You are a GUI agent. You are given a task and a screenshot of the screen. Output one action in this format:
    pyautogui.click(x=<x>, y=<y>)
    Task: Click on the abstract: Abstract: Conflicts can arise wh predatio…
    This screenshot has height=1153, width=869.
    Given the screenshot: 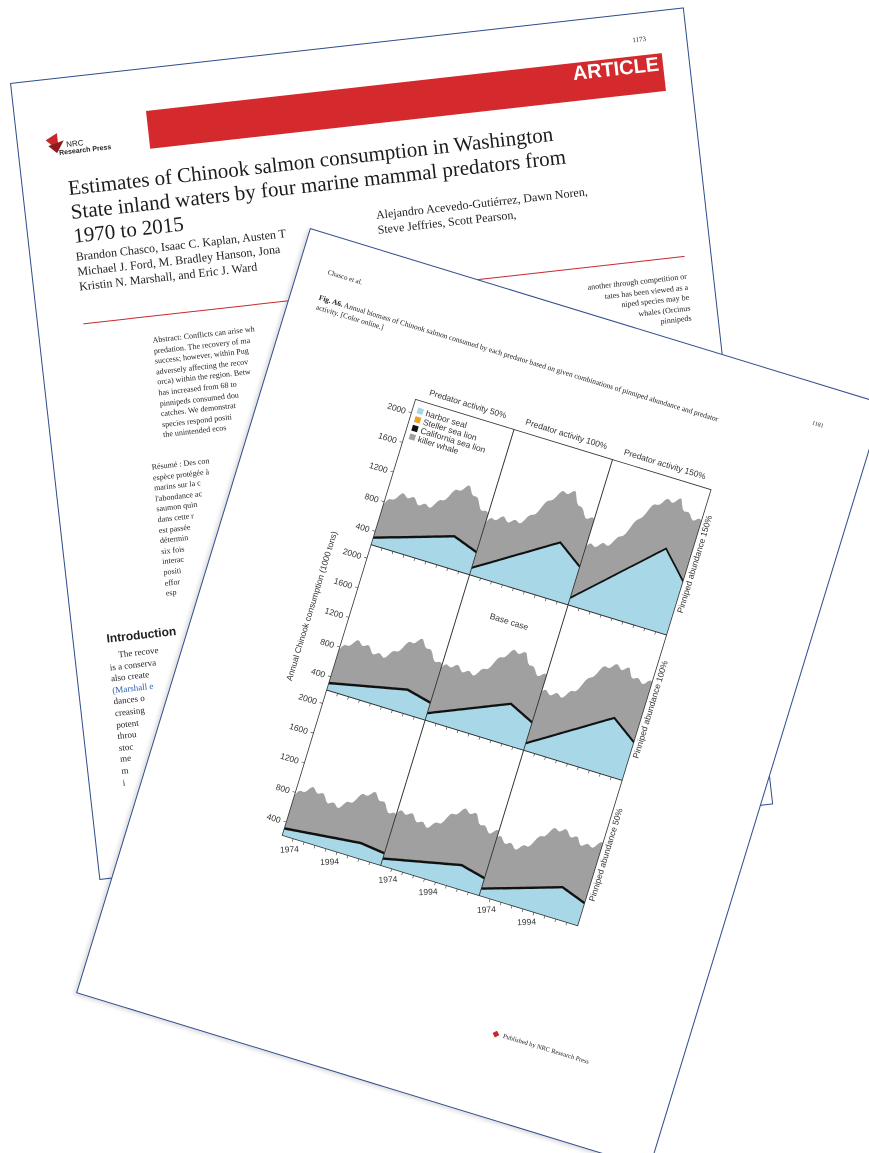 What is the action you would take?
    pyautogui.click(x=209, y=382)
    